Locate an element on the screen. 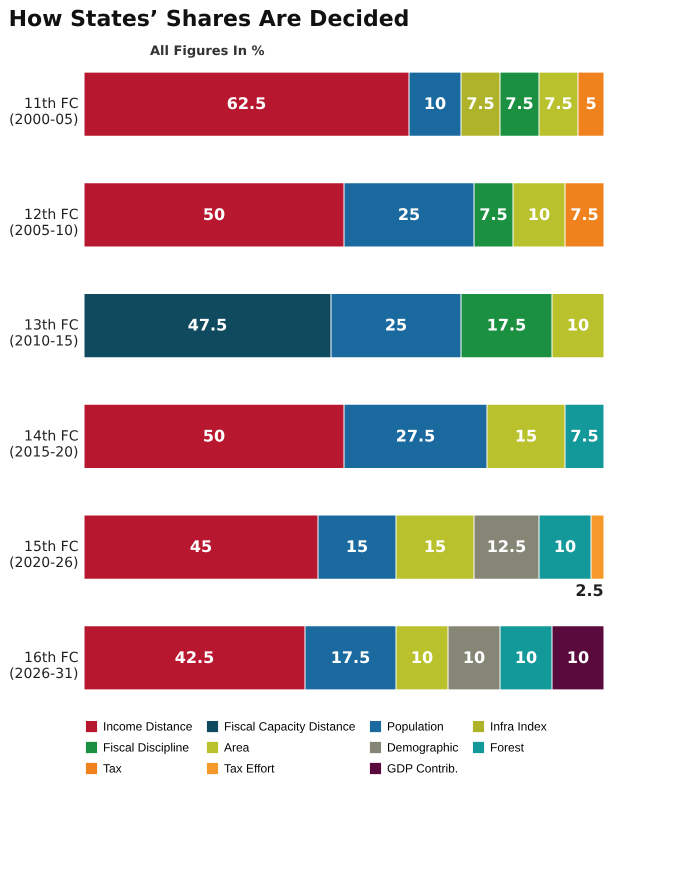  y-tick-label: 16th FC (2026-31) is located at coordinates (44, 666).